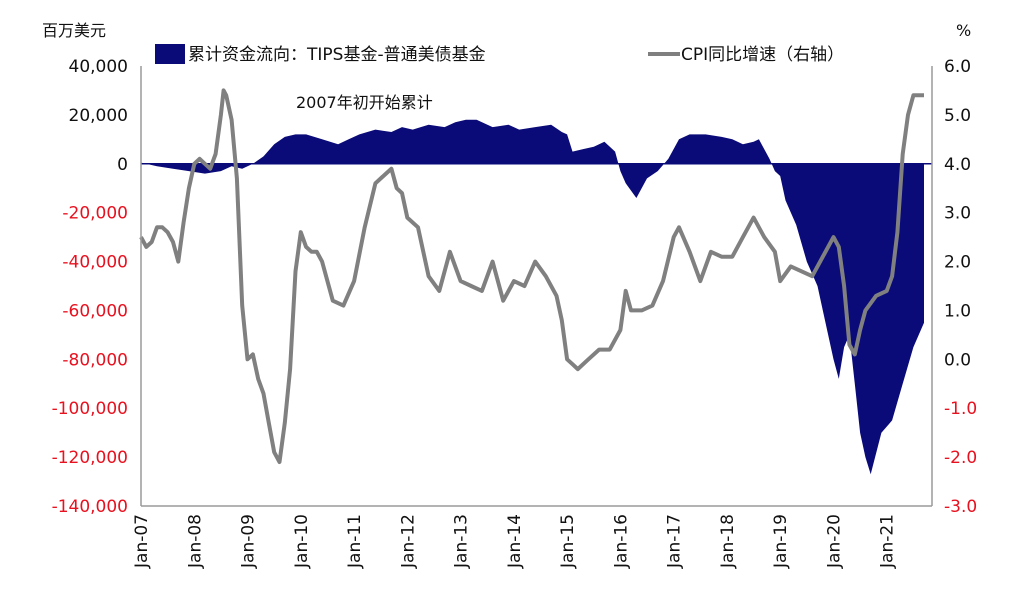  What do you see at coordinates (781, 541) in the screenshot?
I see `x-tick-label: Jan-19` at bounding box center [781, 541].